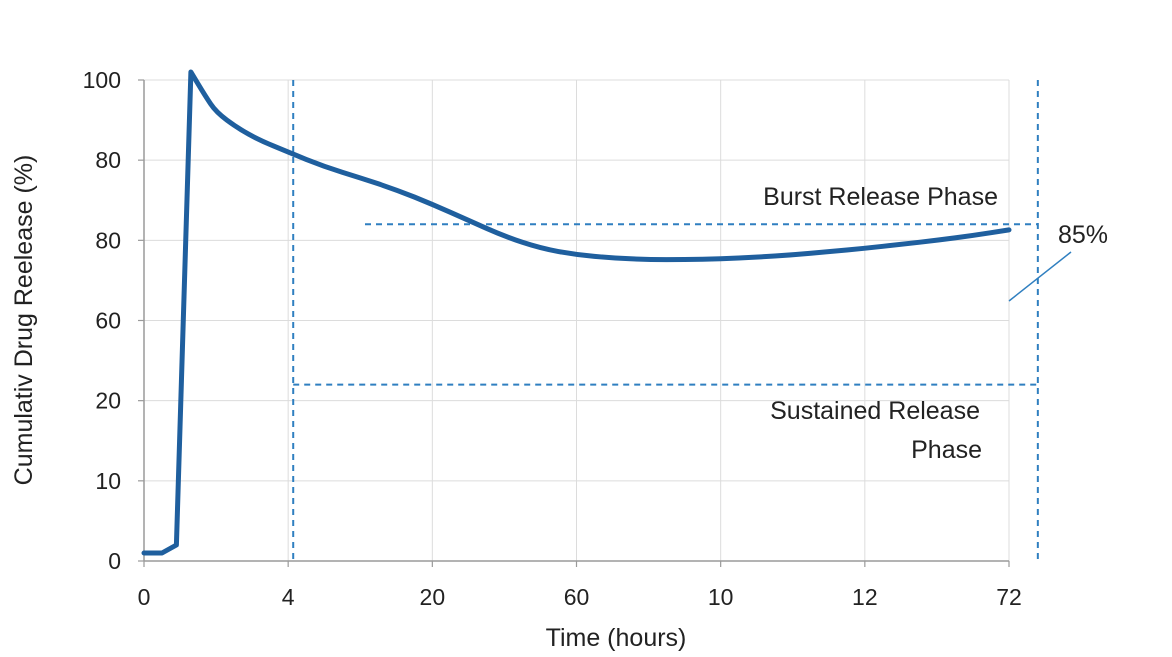 The width and height of the screenshot is (1172, 657). What do you see at coordinates (114, 561) in the screenshot?
I see `y-tick-label: 0` at bounding box center [114, 561].